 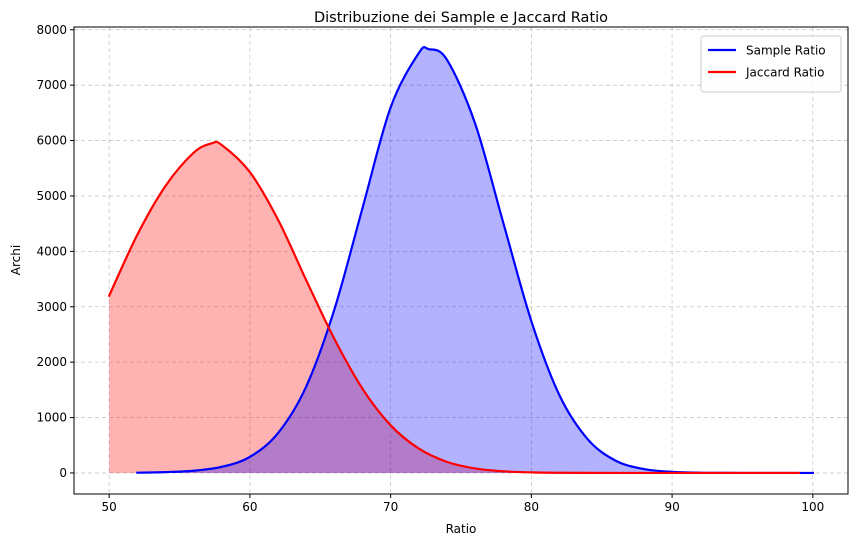 I want to click on x-axis: 50 60 70 80 90 100, so click(x=463, y=504).